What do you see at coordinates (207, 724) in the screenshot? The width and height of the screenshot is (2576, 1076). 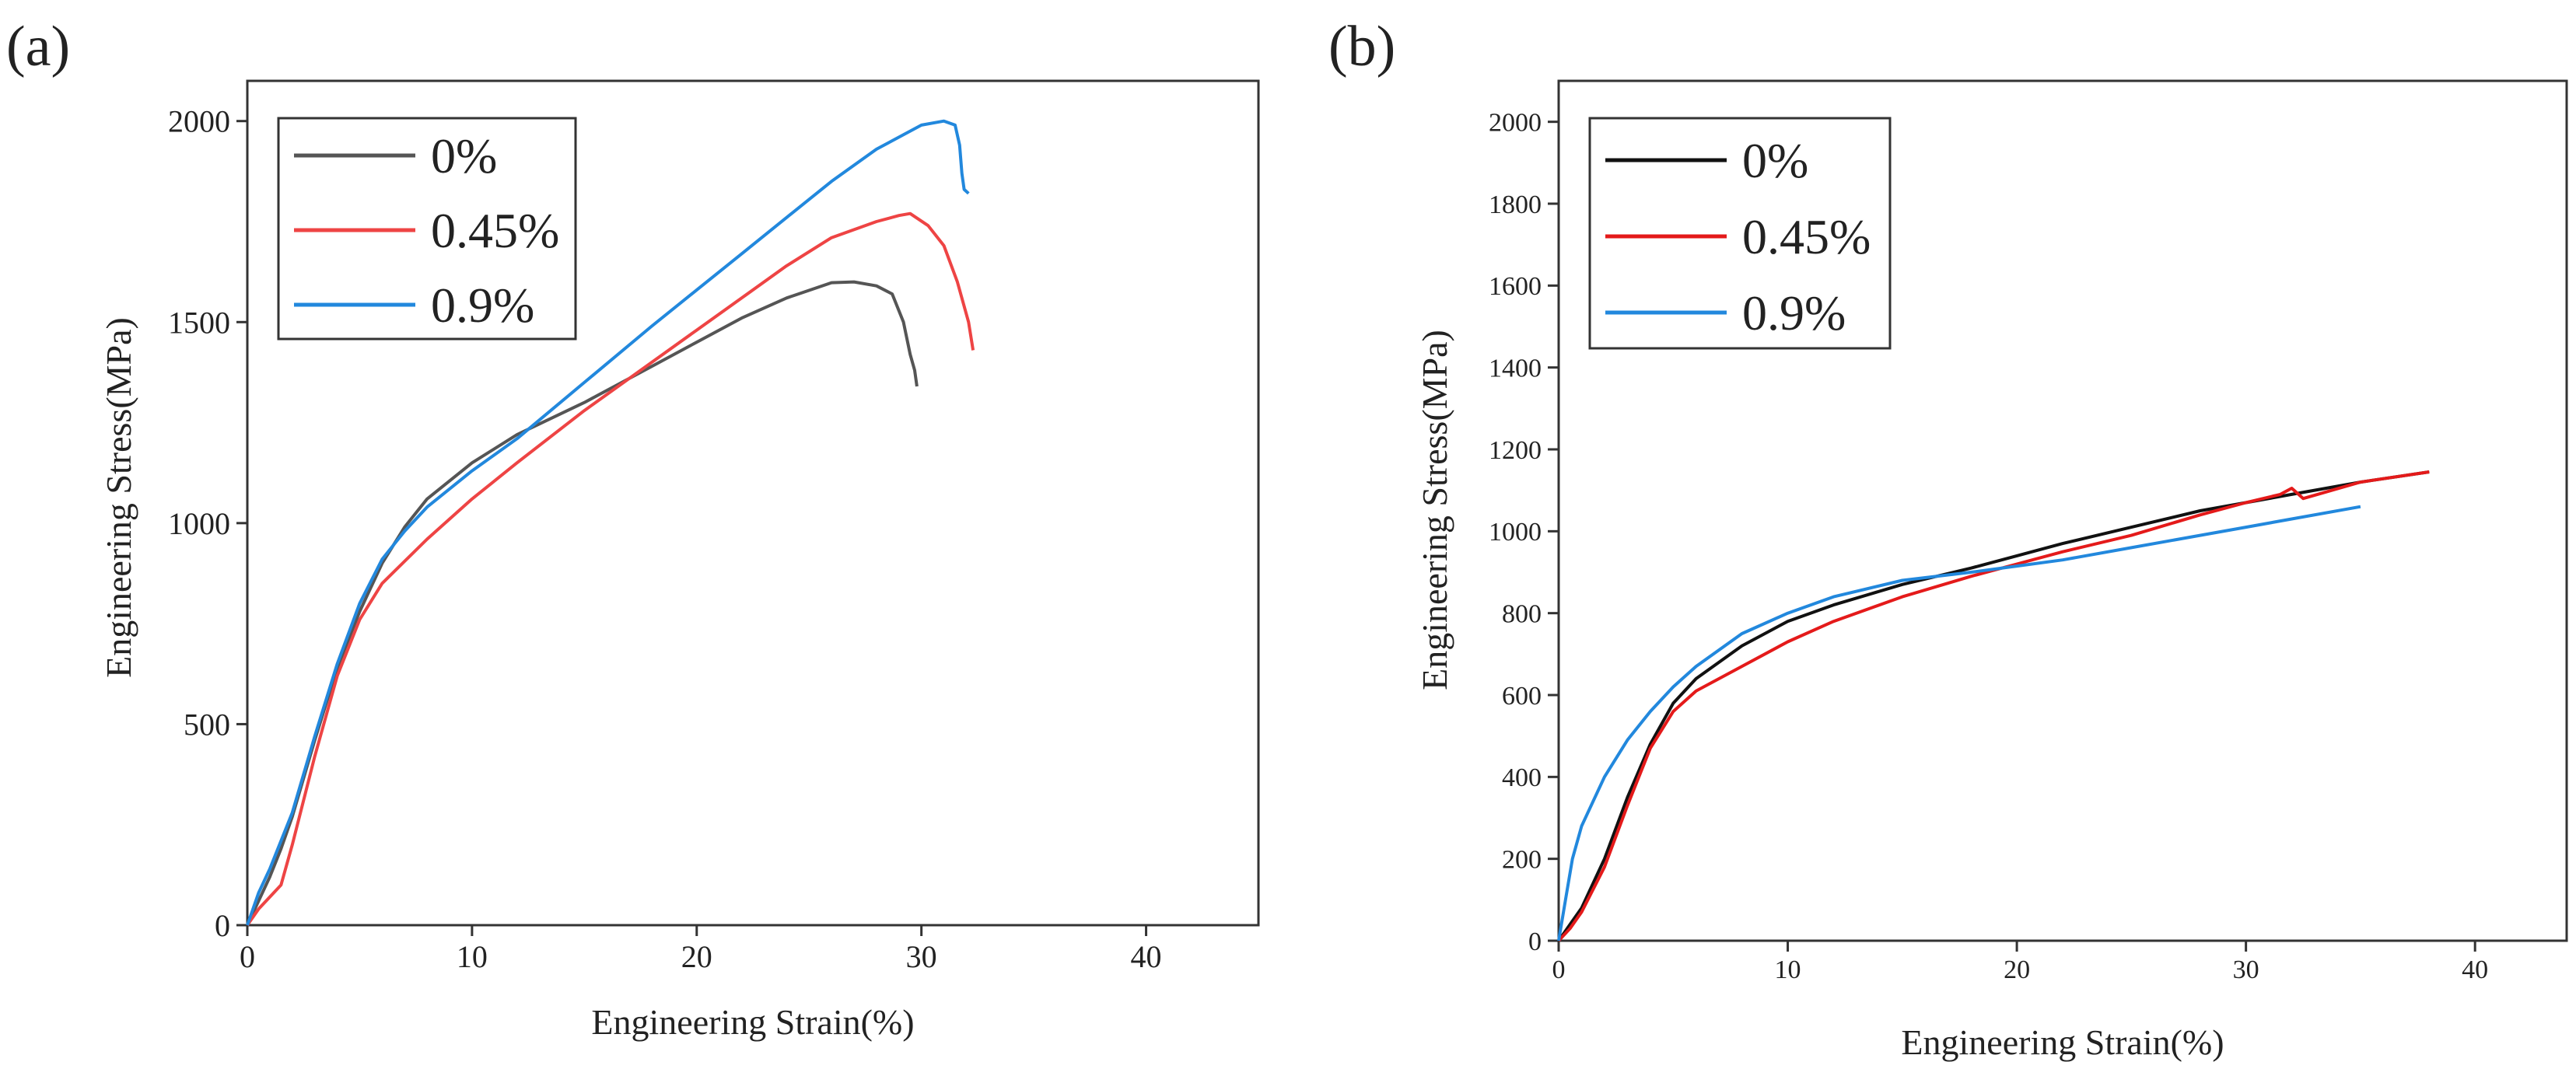 I see `y-tick-label: 500` at bounding box center [207, 724].